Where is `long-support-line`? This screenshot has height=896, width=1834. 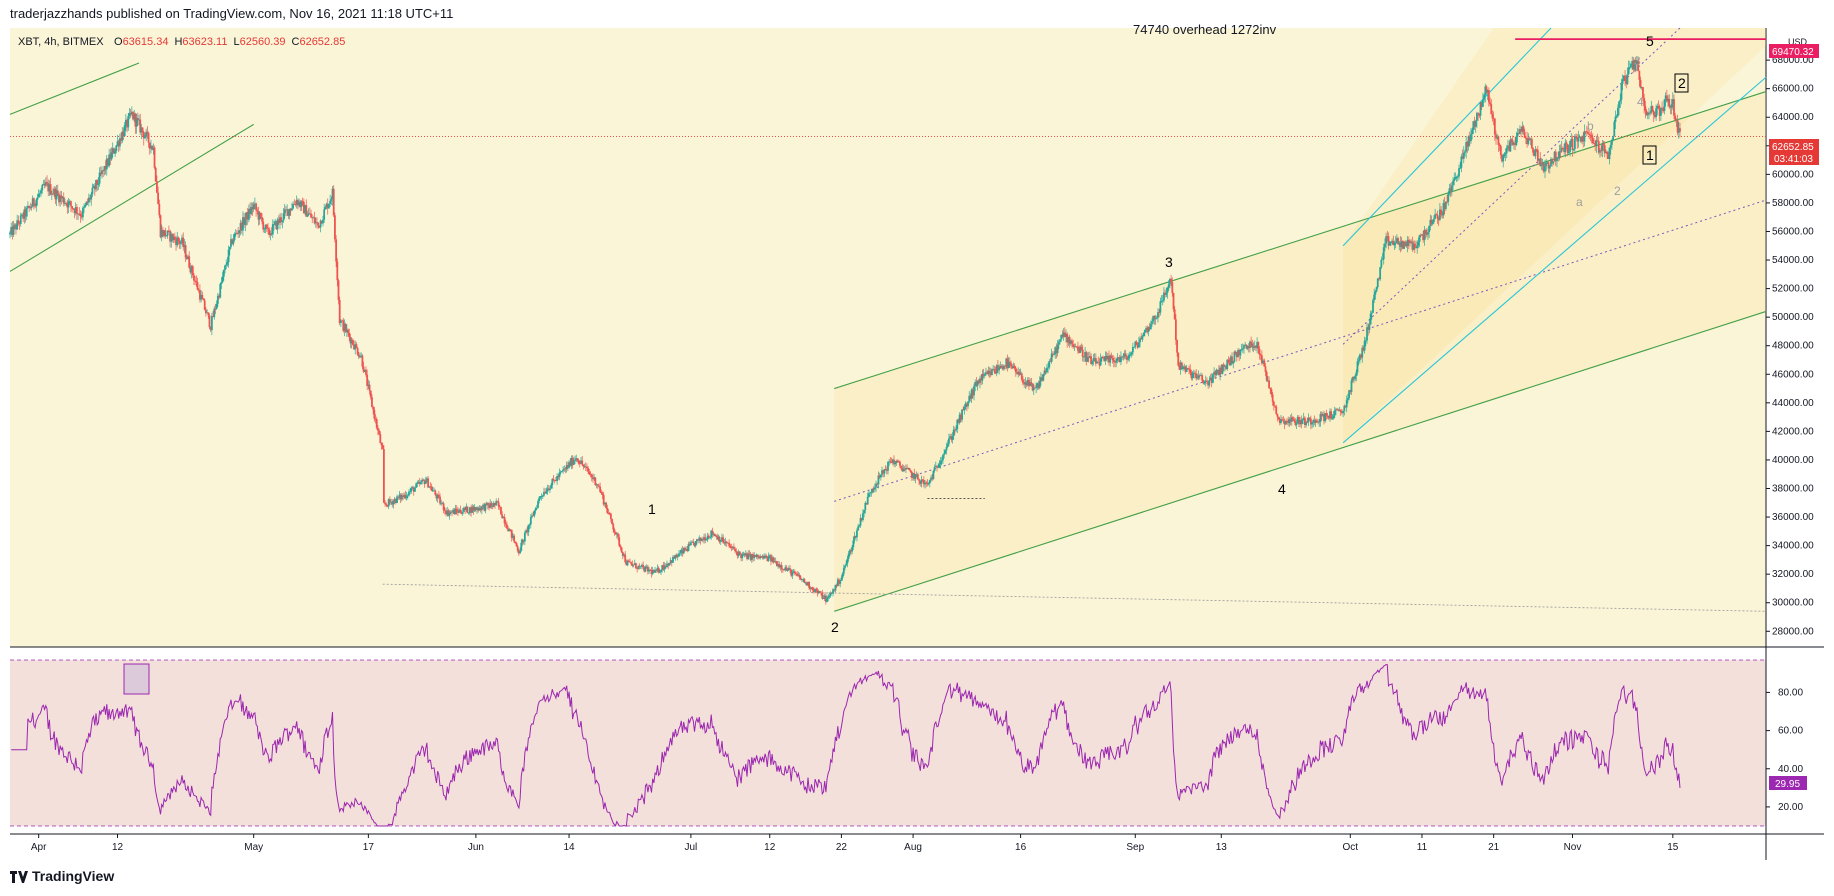 long-support-line is located at coordinates (1074, 597).